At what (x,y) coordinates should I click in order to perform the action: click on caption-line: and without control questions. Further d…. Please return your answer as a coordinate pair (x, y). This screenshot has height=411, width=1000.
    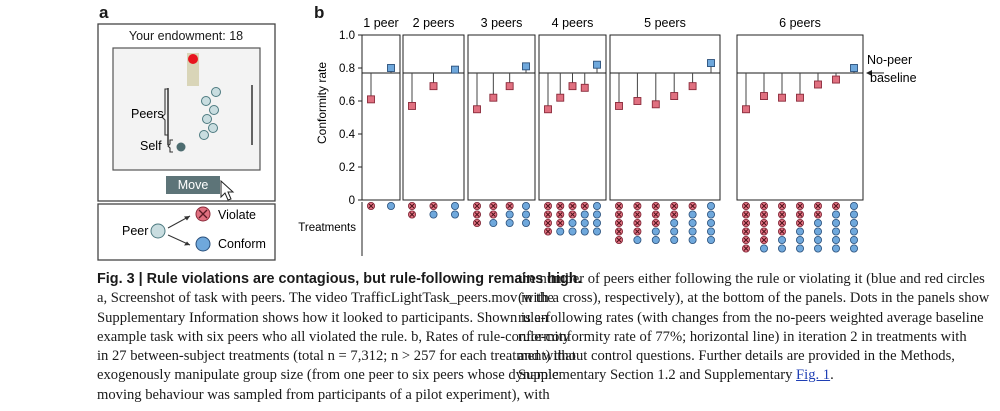
    Looking at the image, I should click on (736, 356).